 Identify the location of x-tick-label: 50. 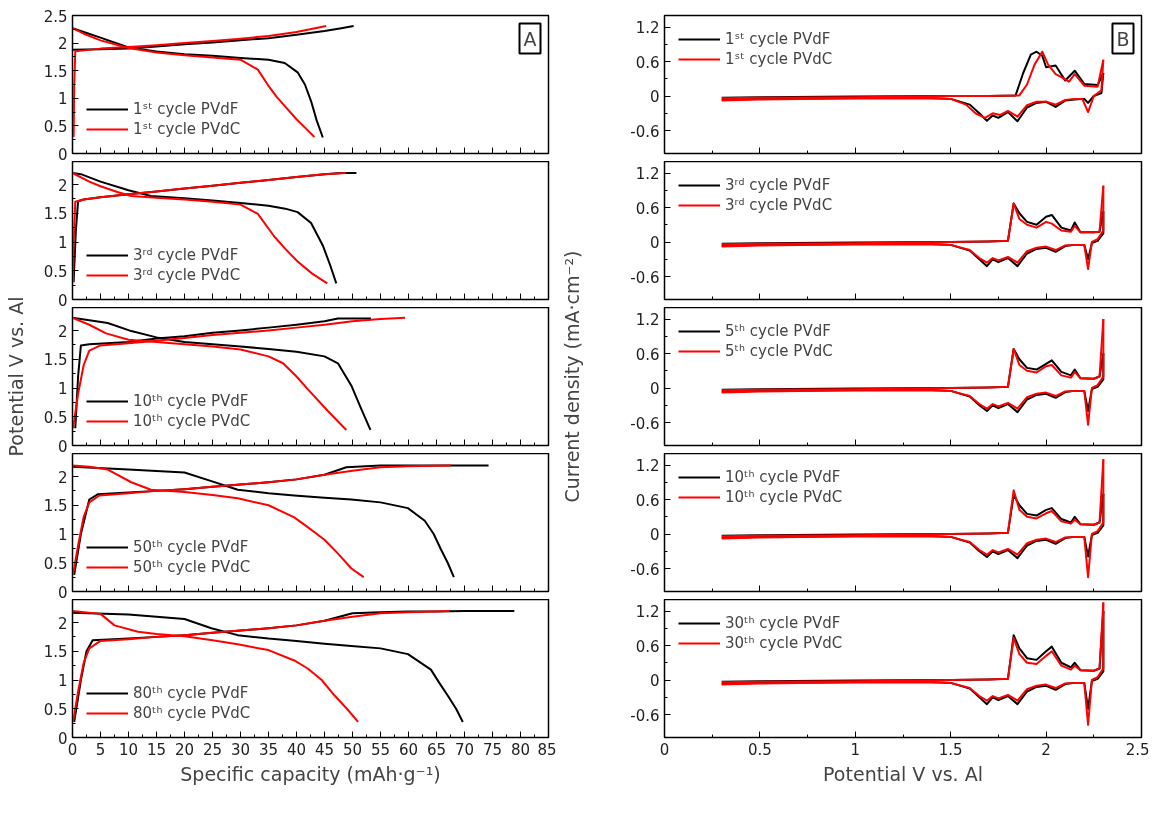
(352, 749).